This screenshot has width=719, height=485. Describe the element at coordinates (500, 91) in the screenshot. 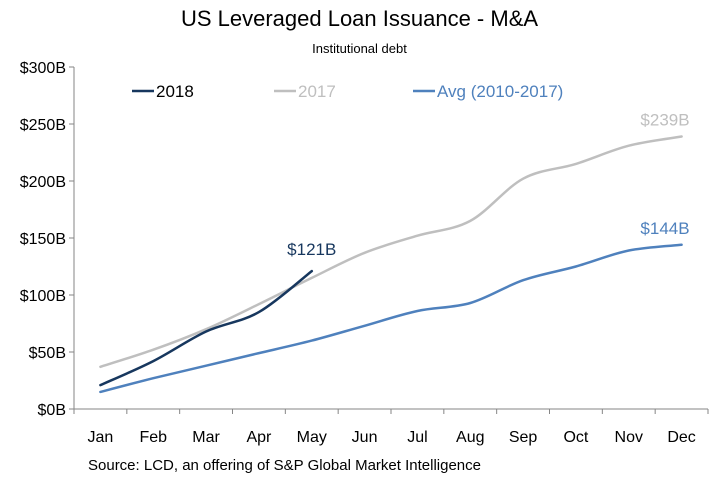

I see `legend-label: Avg (2010-2017)` at that location.